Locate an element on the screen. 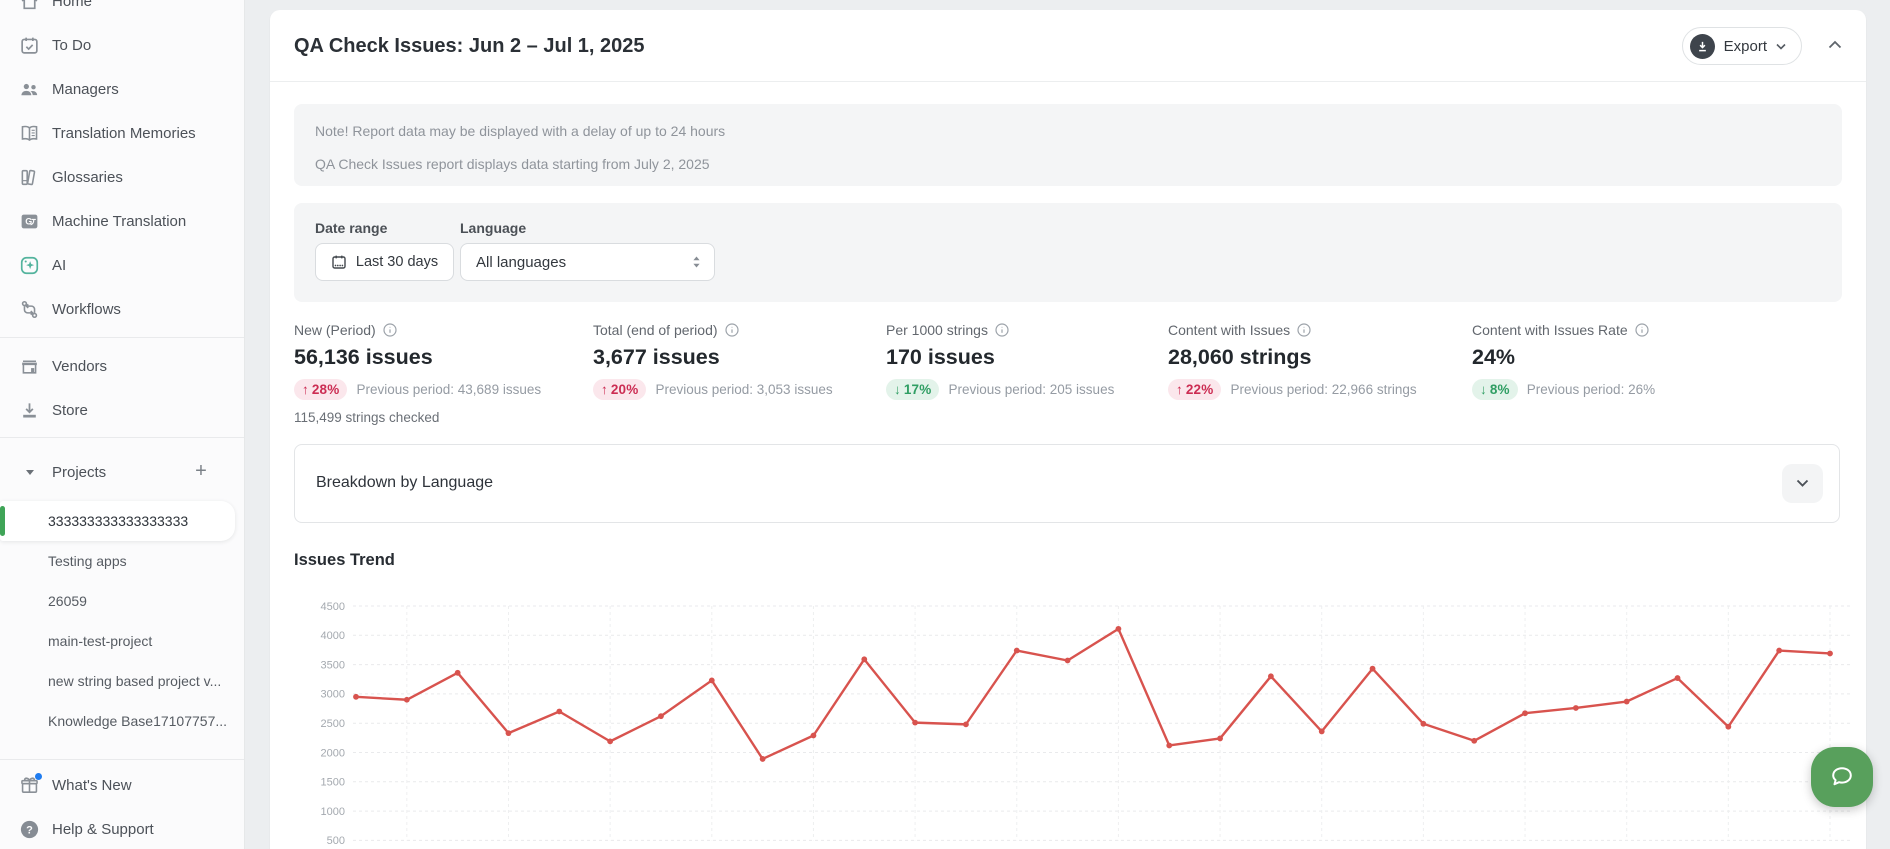  sidebar-item-whats-new: What's New is located at coordinates (122, 785).